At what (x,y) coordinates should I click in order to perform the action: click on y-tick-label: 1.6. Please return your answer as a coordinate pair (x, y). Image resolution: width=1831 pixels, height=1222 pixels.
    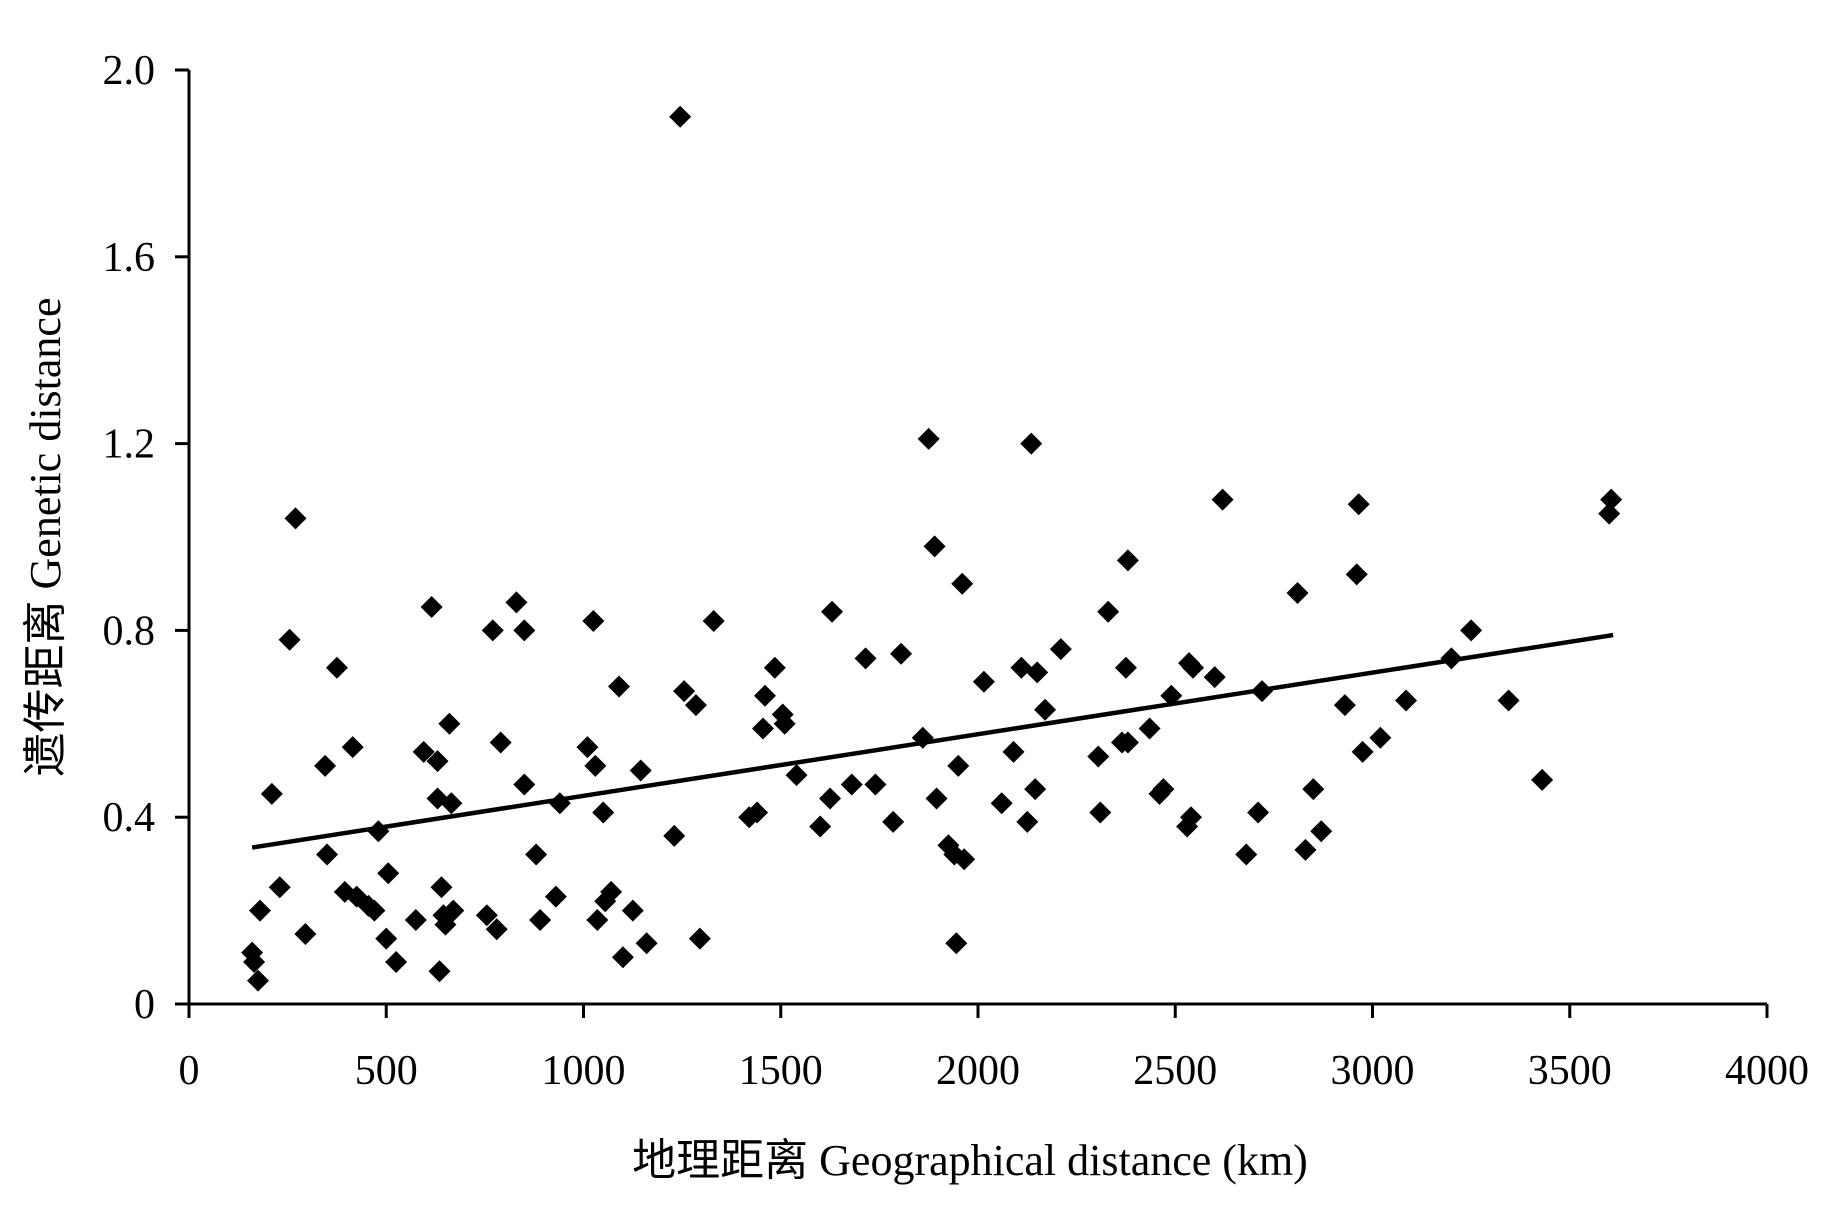
    Looking at the image, I should click on (129, 258).